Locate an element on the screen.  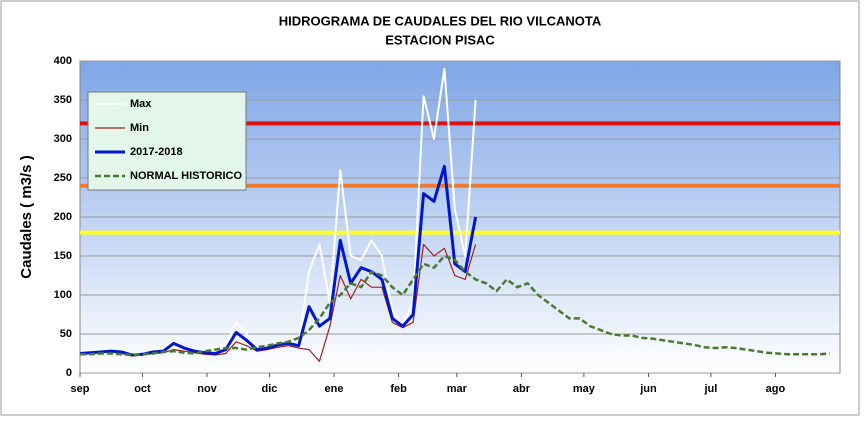
x-tick-label: feb is located at coordinates (398, 389).